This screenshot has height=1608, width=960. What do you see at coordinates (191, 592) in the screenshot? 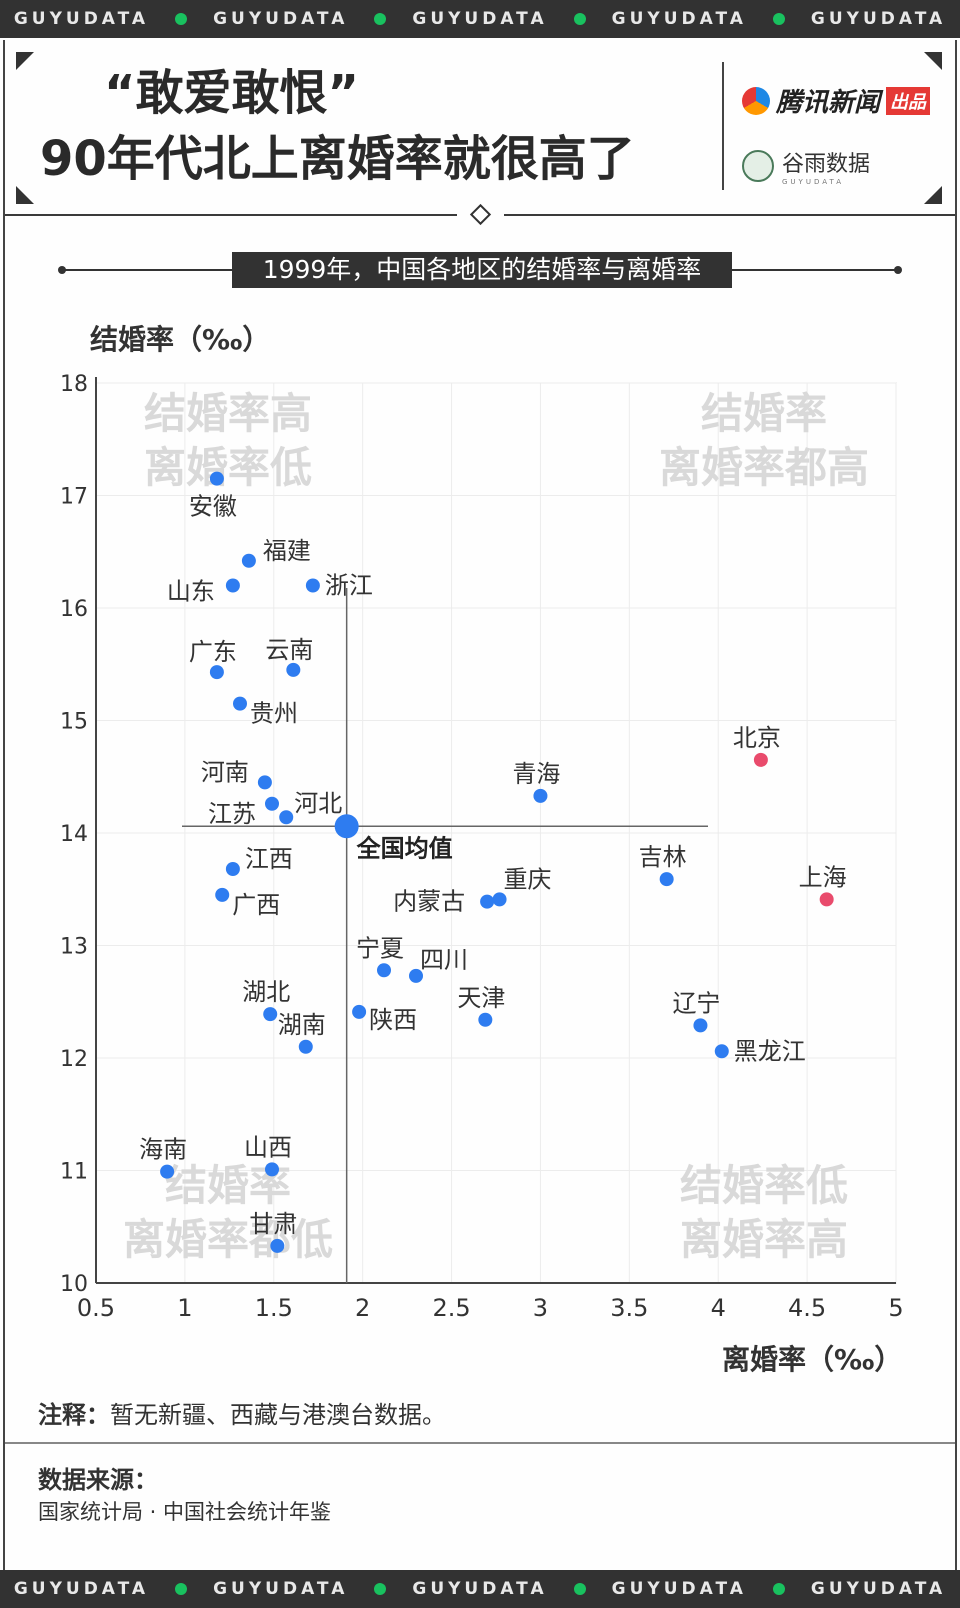
I see `point-label: 山东` at bounding box center [191, 592].